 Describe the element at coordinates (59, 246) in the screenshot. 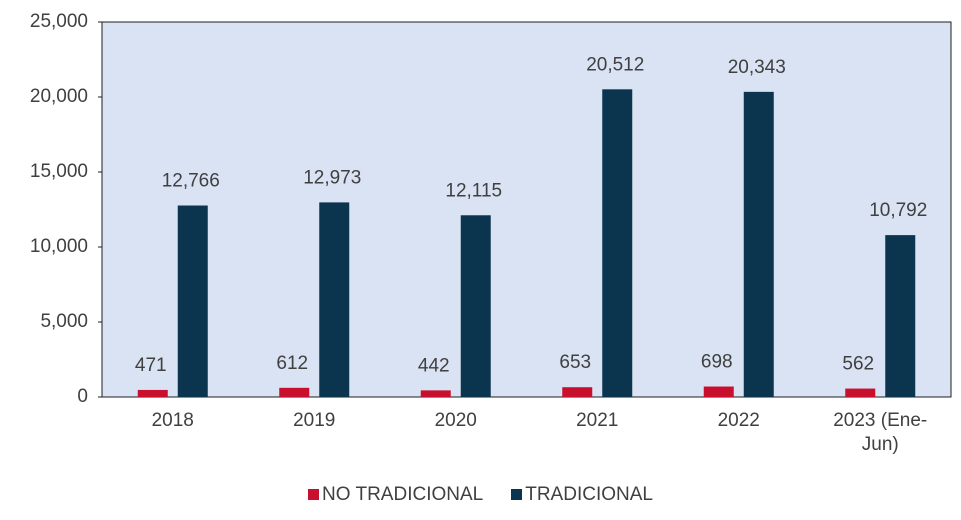

I see `y-tick-label: 10,000` at that location.